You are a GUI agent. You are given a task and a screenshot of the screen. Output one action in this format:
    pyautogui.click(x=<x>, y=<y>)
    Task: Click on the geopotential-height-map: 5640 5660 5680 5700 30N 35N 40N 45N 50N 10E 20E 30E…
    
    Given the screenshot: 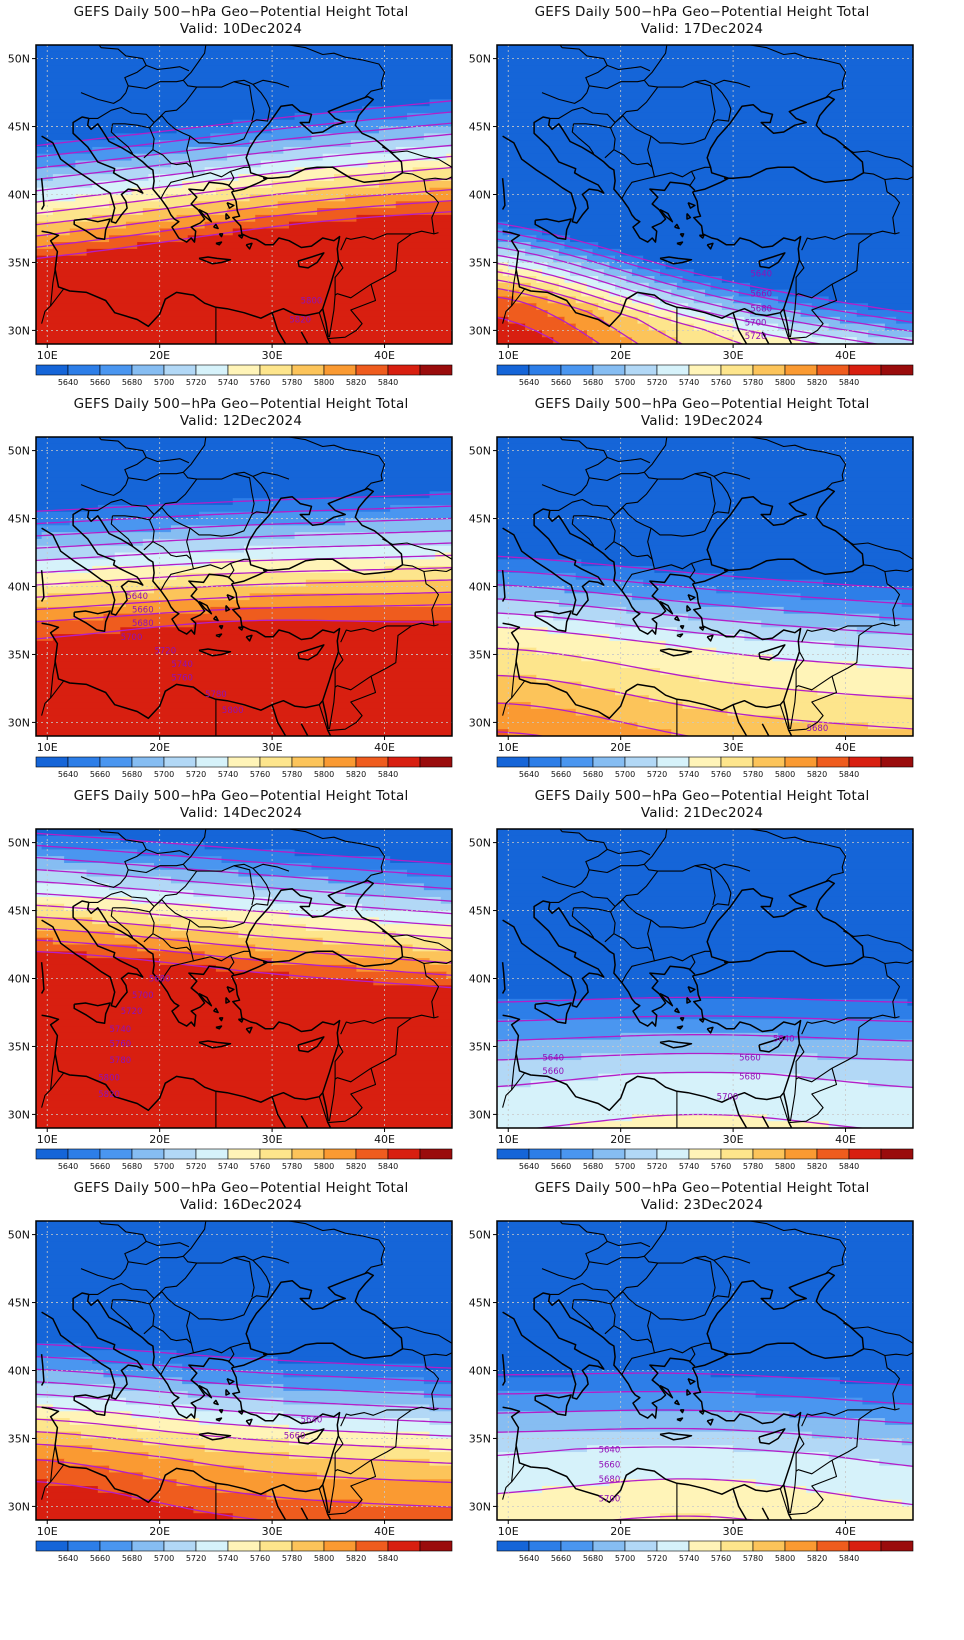 What is the action you would take?
    pyautogui.click(x=691, y=1391)
    